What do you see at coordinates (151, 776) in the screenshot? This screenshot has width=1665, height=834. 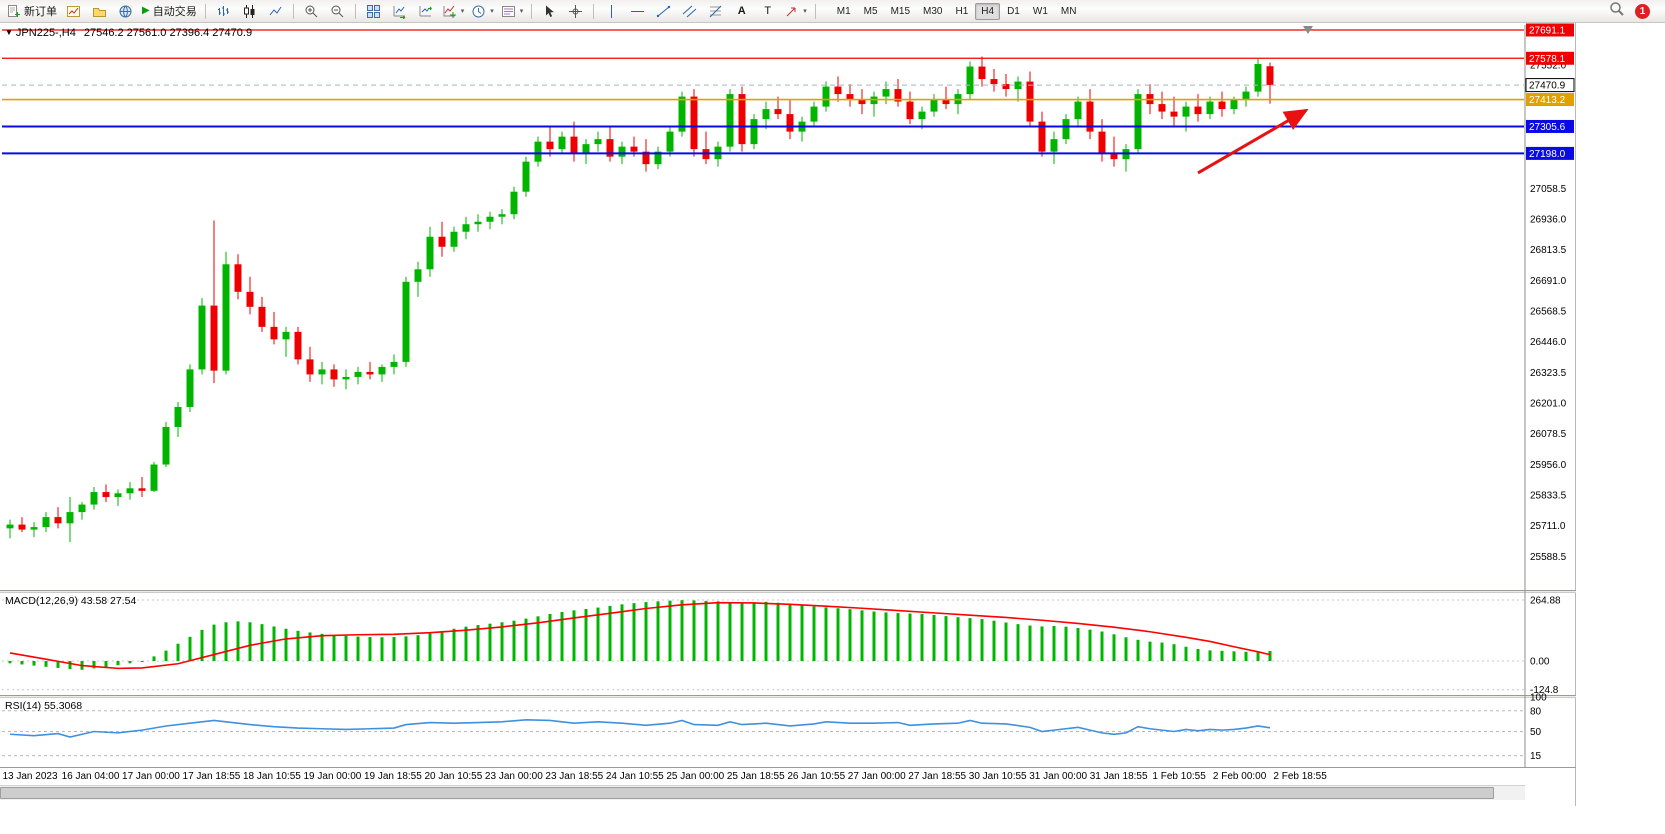 I see `svg-text: 17 Jan 00:00` at bounding box center [151, 776].